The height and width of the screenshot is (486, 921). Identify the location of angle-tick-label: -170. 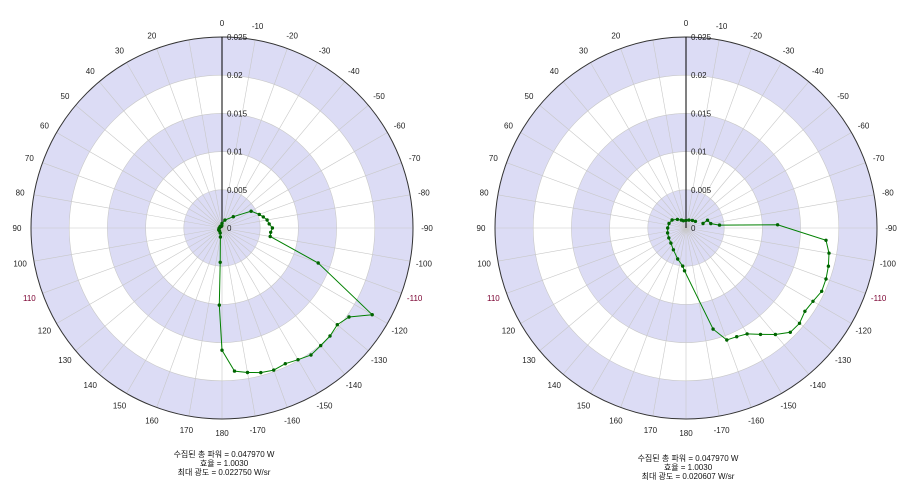
(258, 430).